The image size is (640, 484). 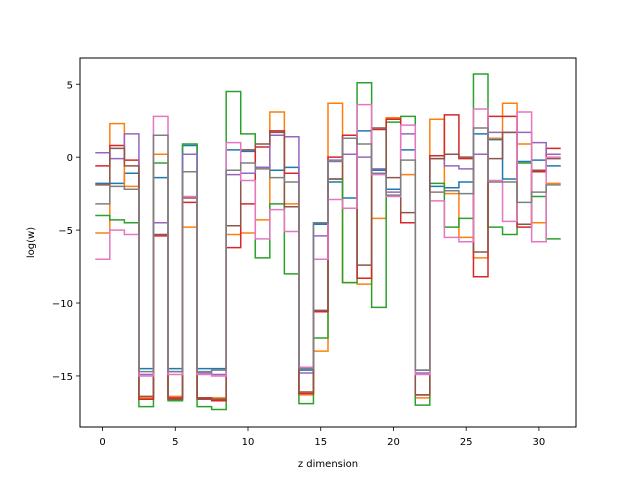 I want to click on x-axis-label: z dimension, so click(x=328, y=464).